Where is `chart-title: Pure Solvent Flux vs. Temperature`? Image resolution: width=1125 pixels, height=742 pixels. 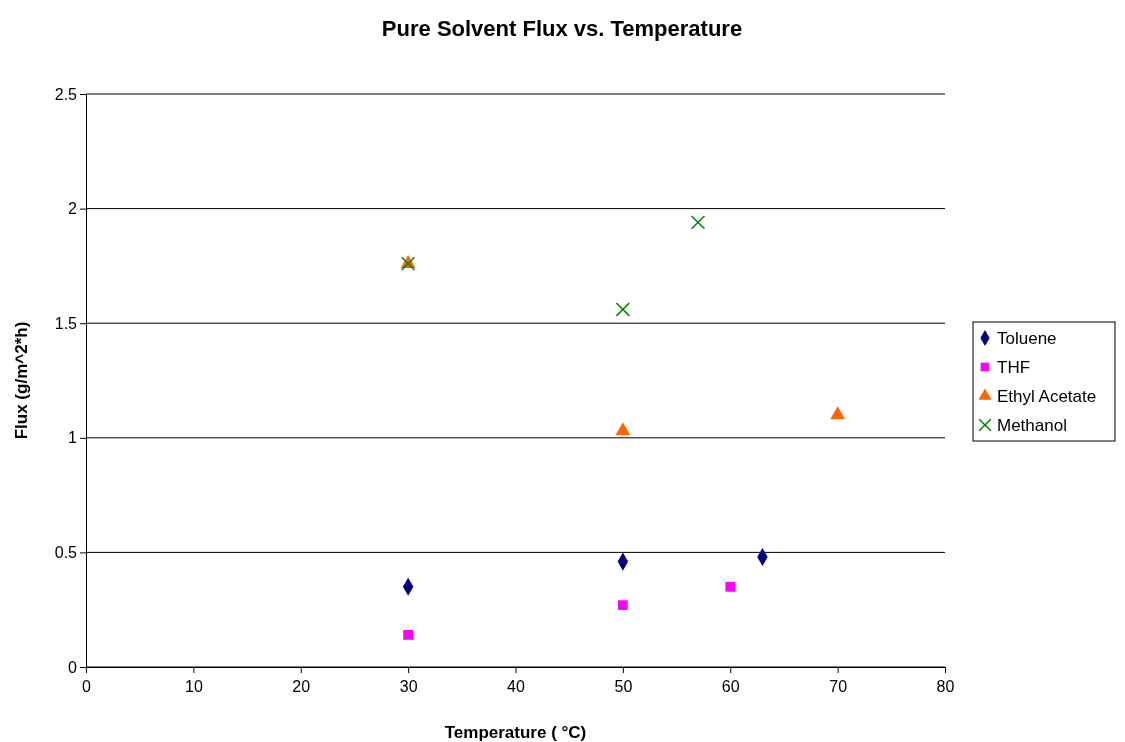 chart-title: Pure Solvent Flux vs. Temperature is located at coordinates (562, 28).